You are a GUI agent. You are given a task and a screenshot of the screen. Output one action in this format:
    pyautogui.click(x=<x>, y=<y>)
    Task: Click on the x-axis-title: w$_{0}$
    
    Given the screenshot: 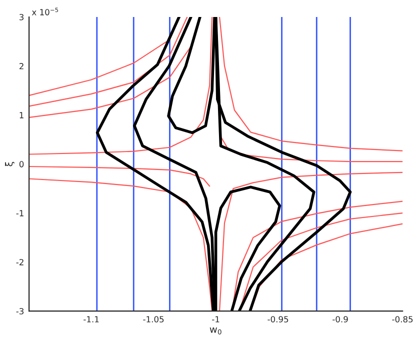 What is the action you would take?
    pyautogui.click(x=216, y=330)
    